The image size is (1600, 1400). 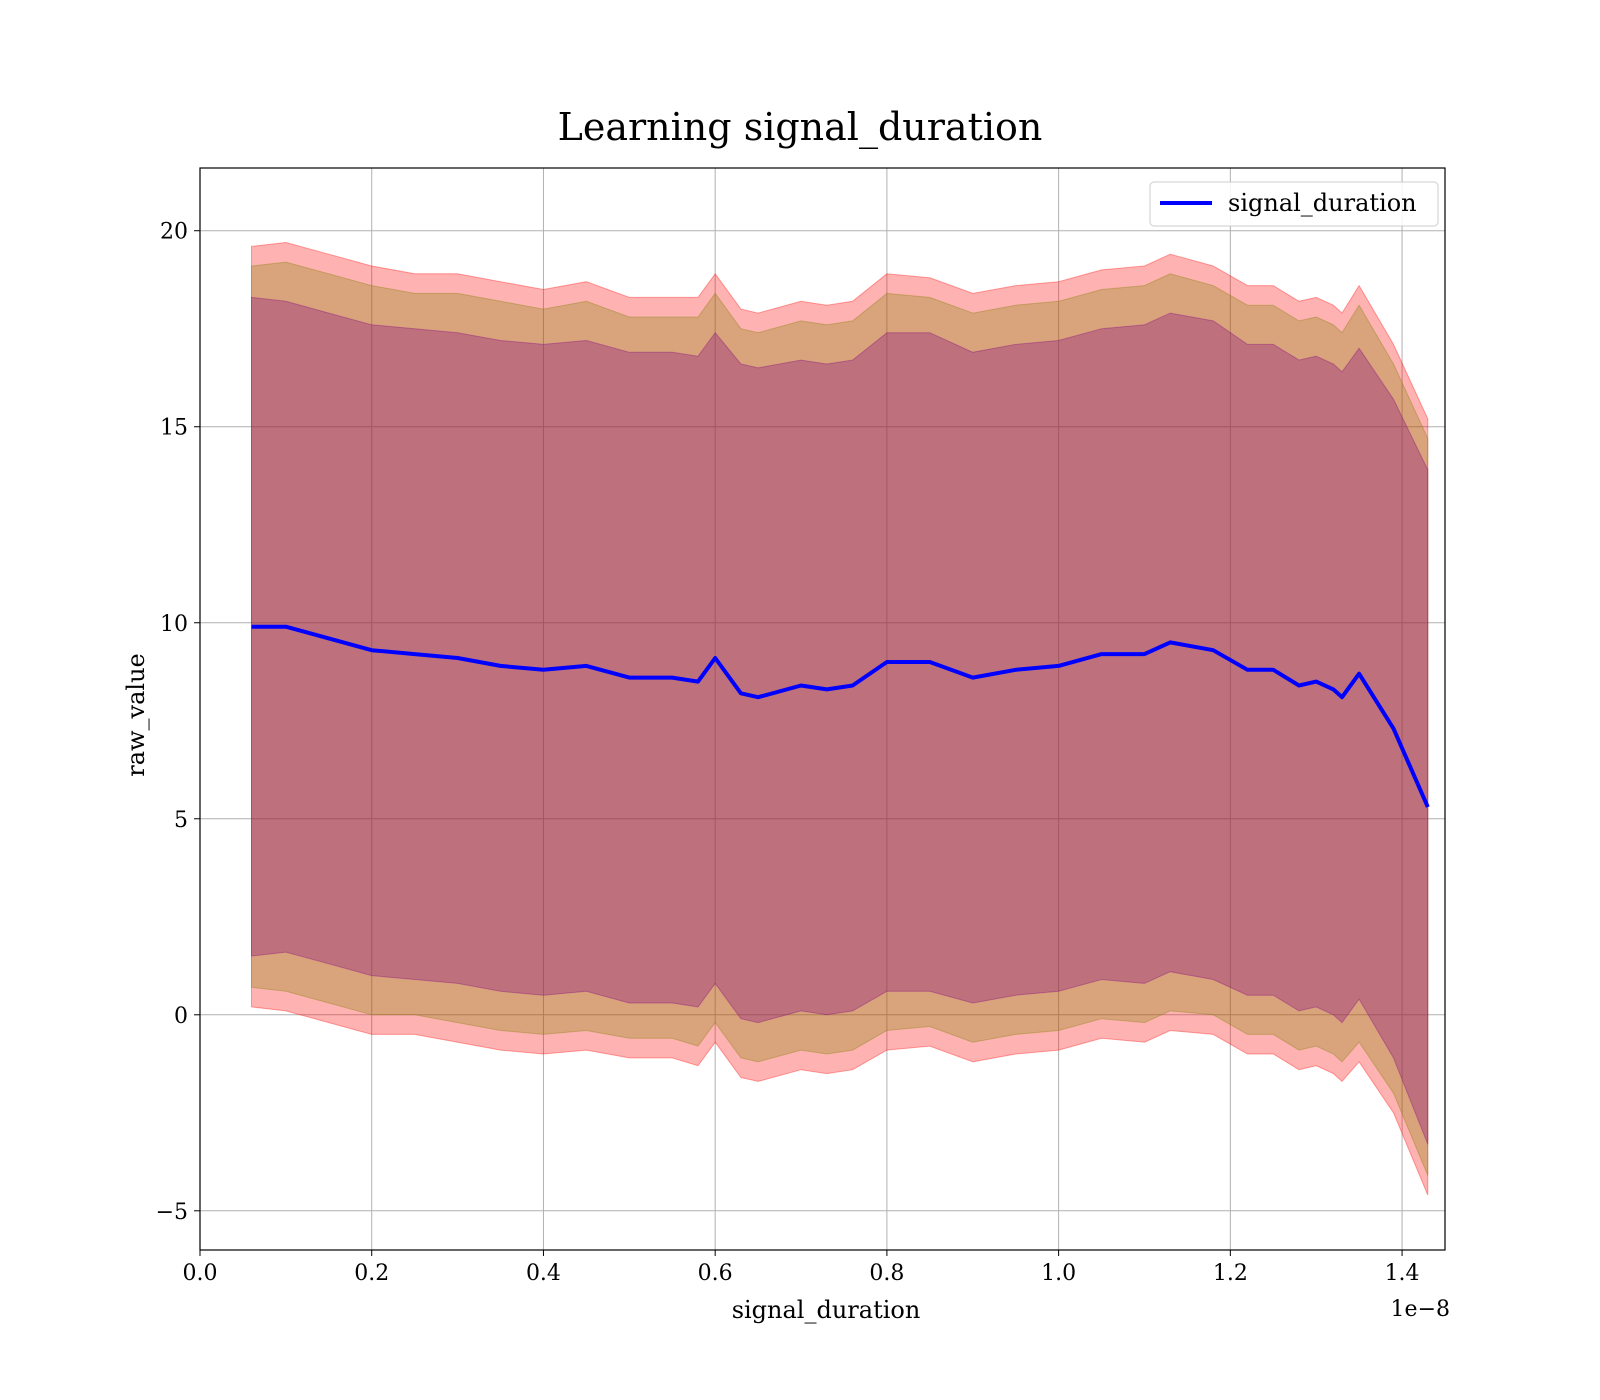 I want to click on x-tick-label: 1.4, so click(x=1402, y=1273).